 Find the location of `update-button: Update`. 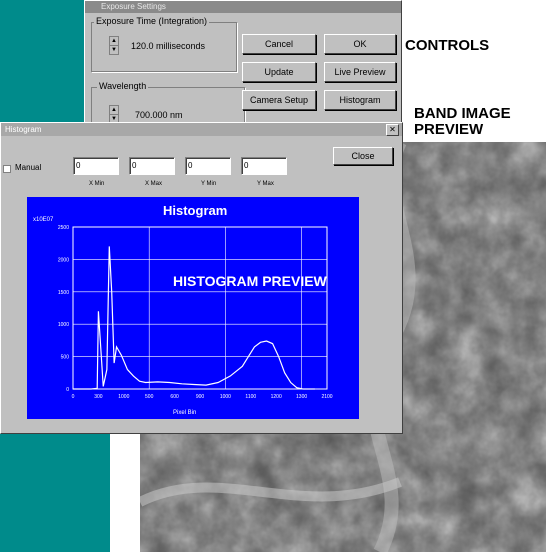

update-button: Update is located at coordinates (279, 72).